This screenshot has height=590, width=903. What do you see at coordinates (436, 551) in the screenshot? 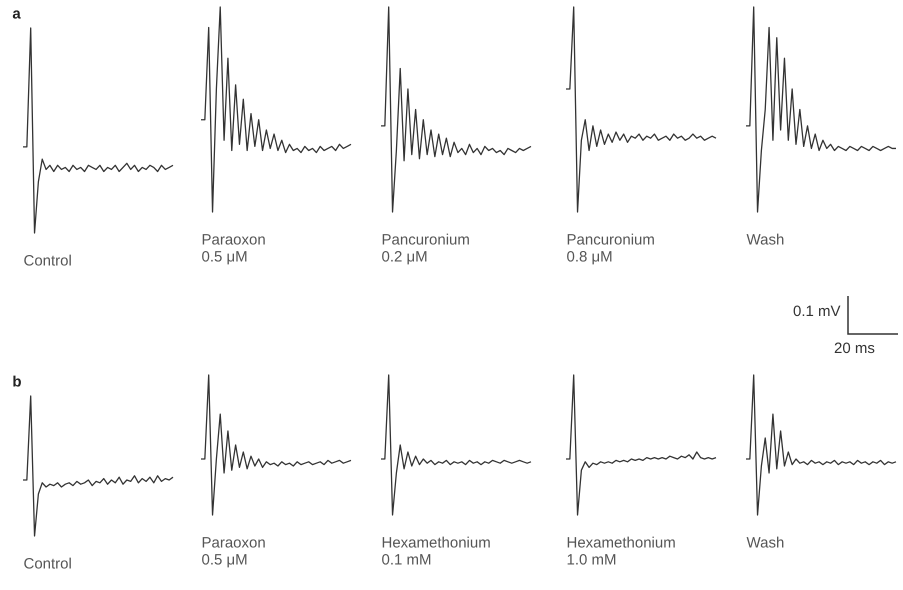
I see `x-axis-title: Hexamethonium 0.1 mM` at bounding box center [436, 551].